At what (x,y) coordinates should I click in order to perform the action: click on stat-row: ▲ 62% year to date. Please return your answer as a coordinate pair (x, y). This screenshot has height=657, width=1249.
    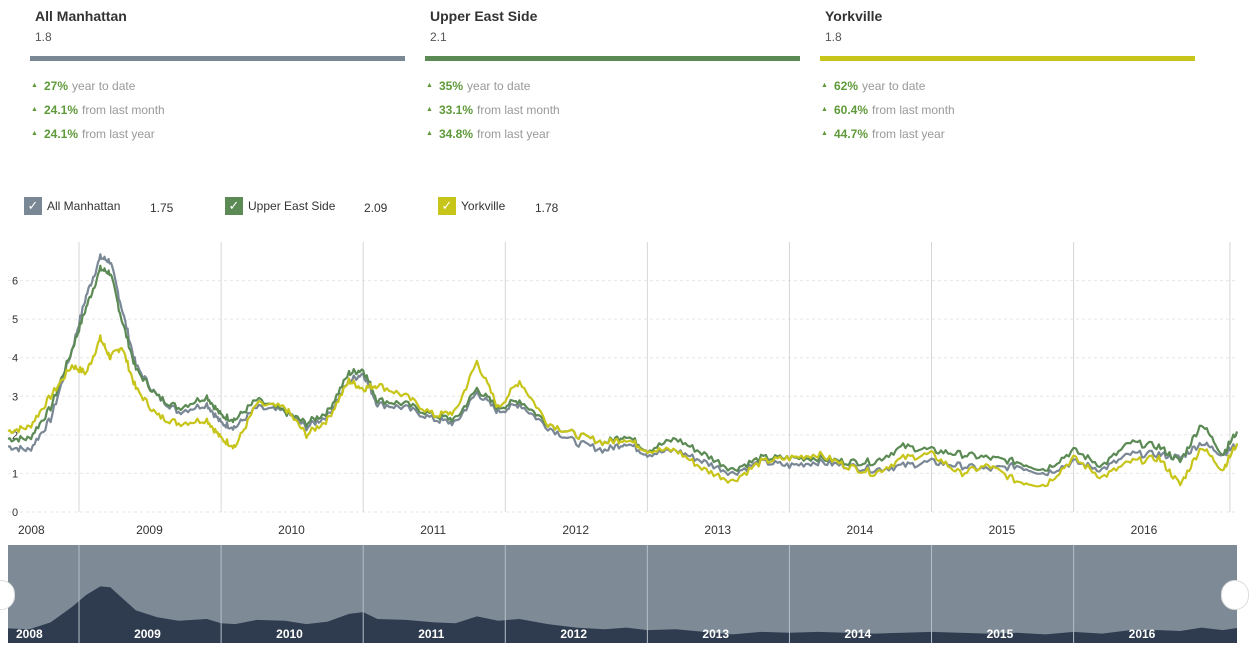
    Looking at the image, I should click on (1007, 91).